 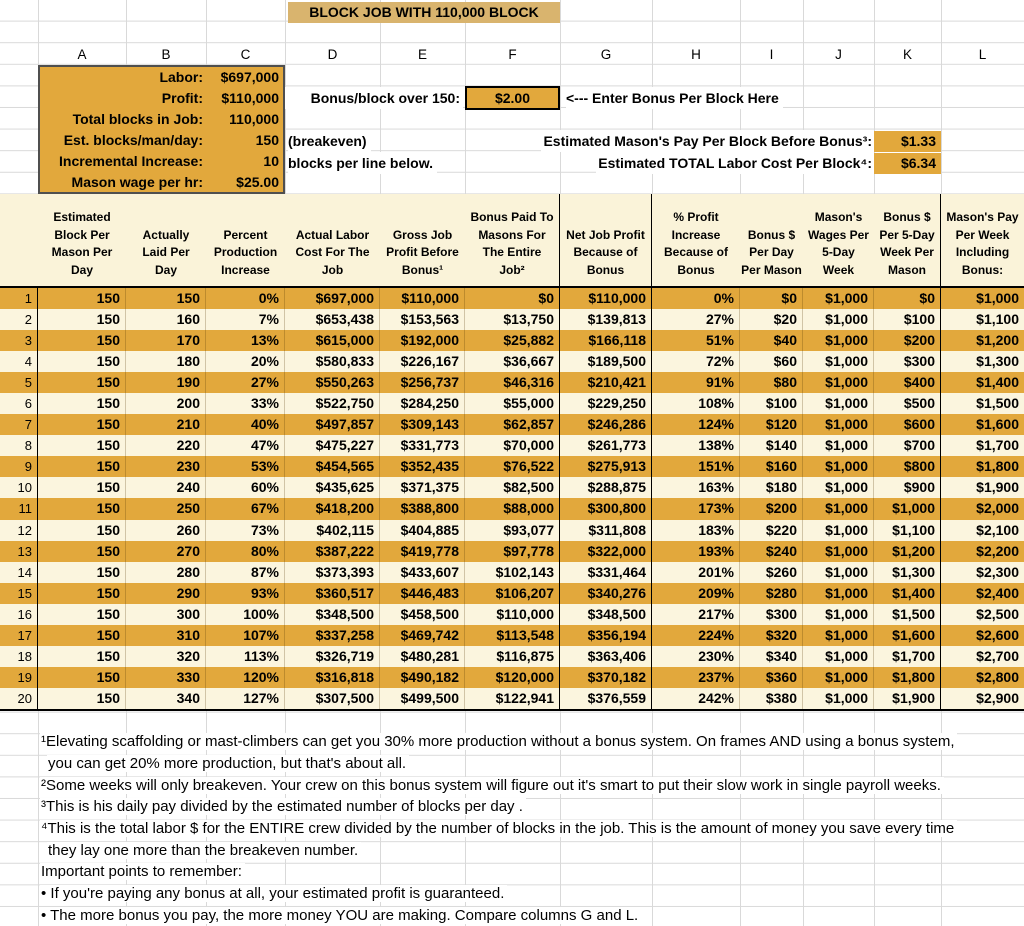 What do you see at coordinates (332, 699) in the screenshot?
I see `cell-actual-labor-cost: $307,500` at bounding box center [332, 699].